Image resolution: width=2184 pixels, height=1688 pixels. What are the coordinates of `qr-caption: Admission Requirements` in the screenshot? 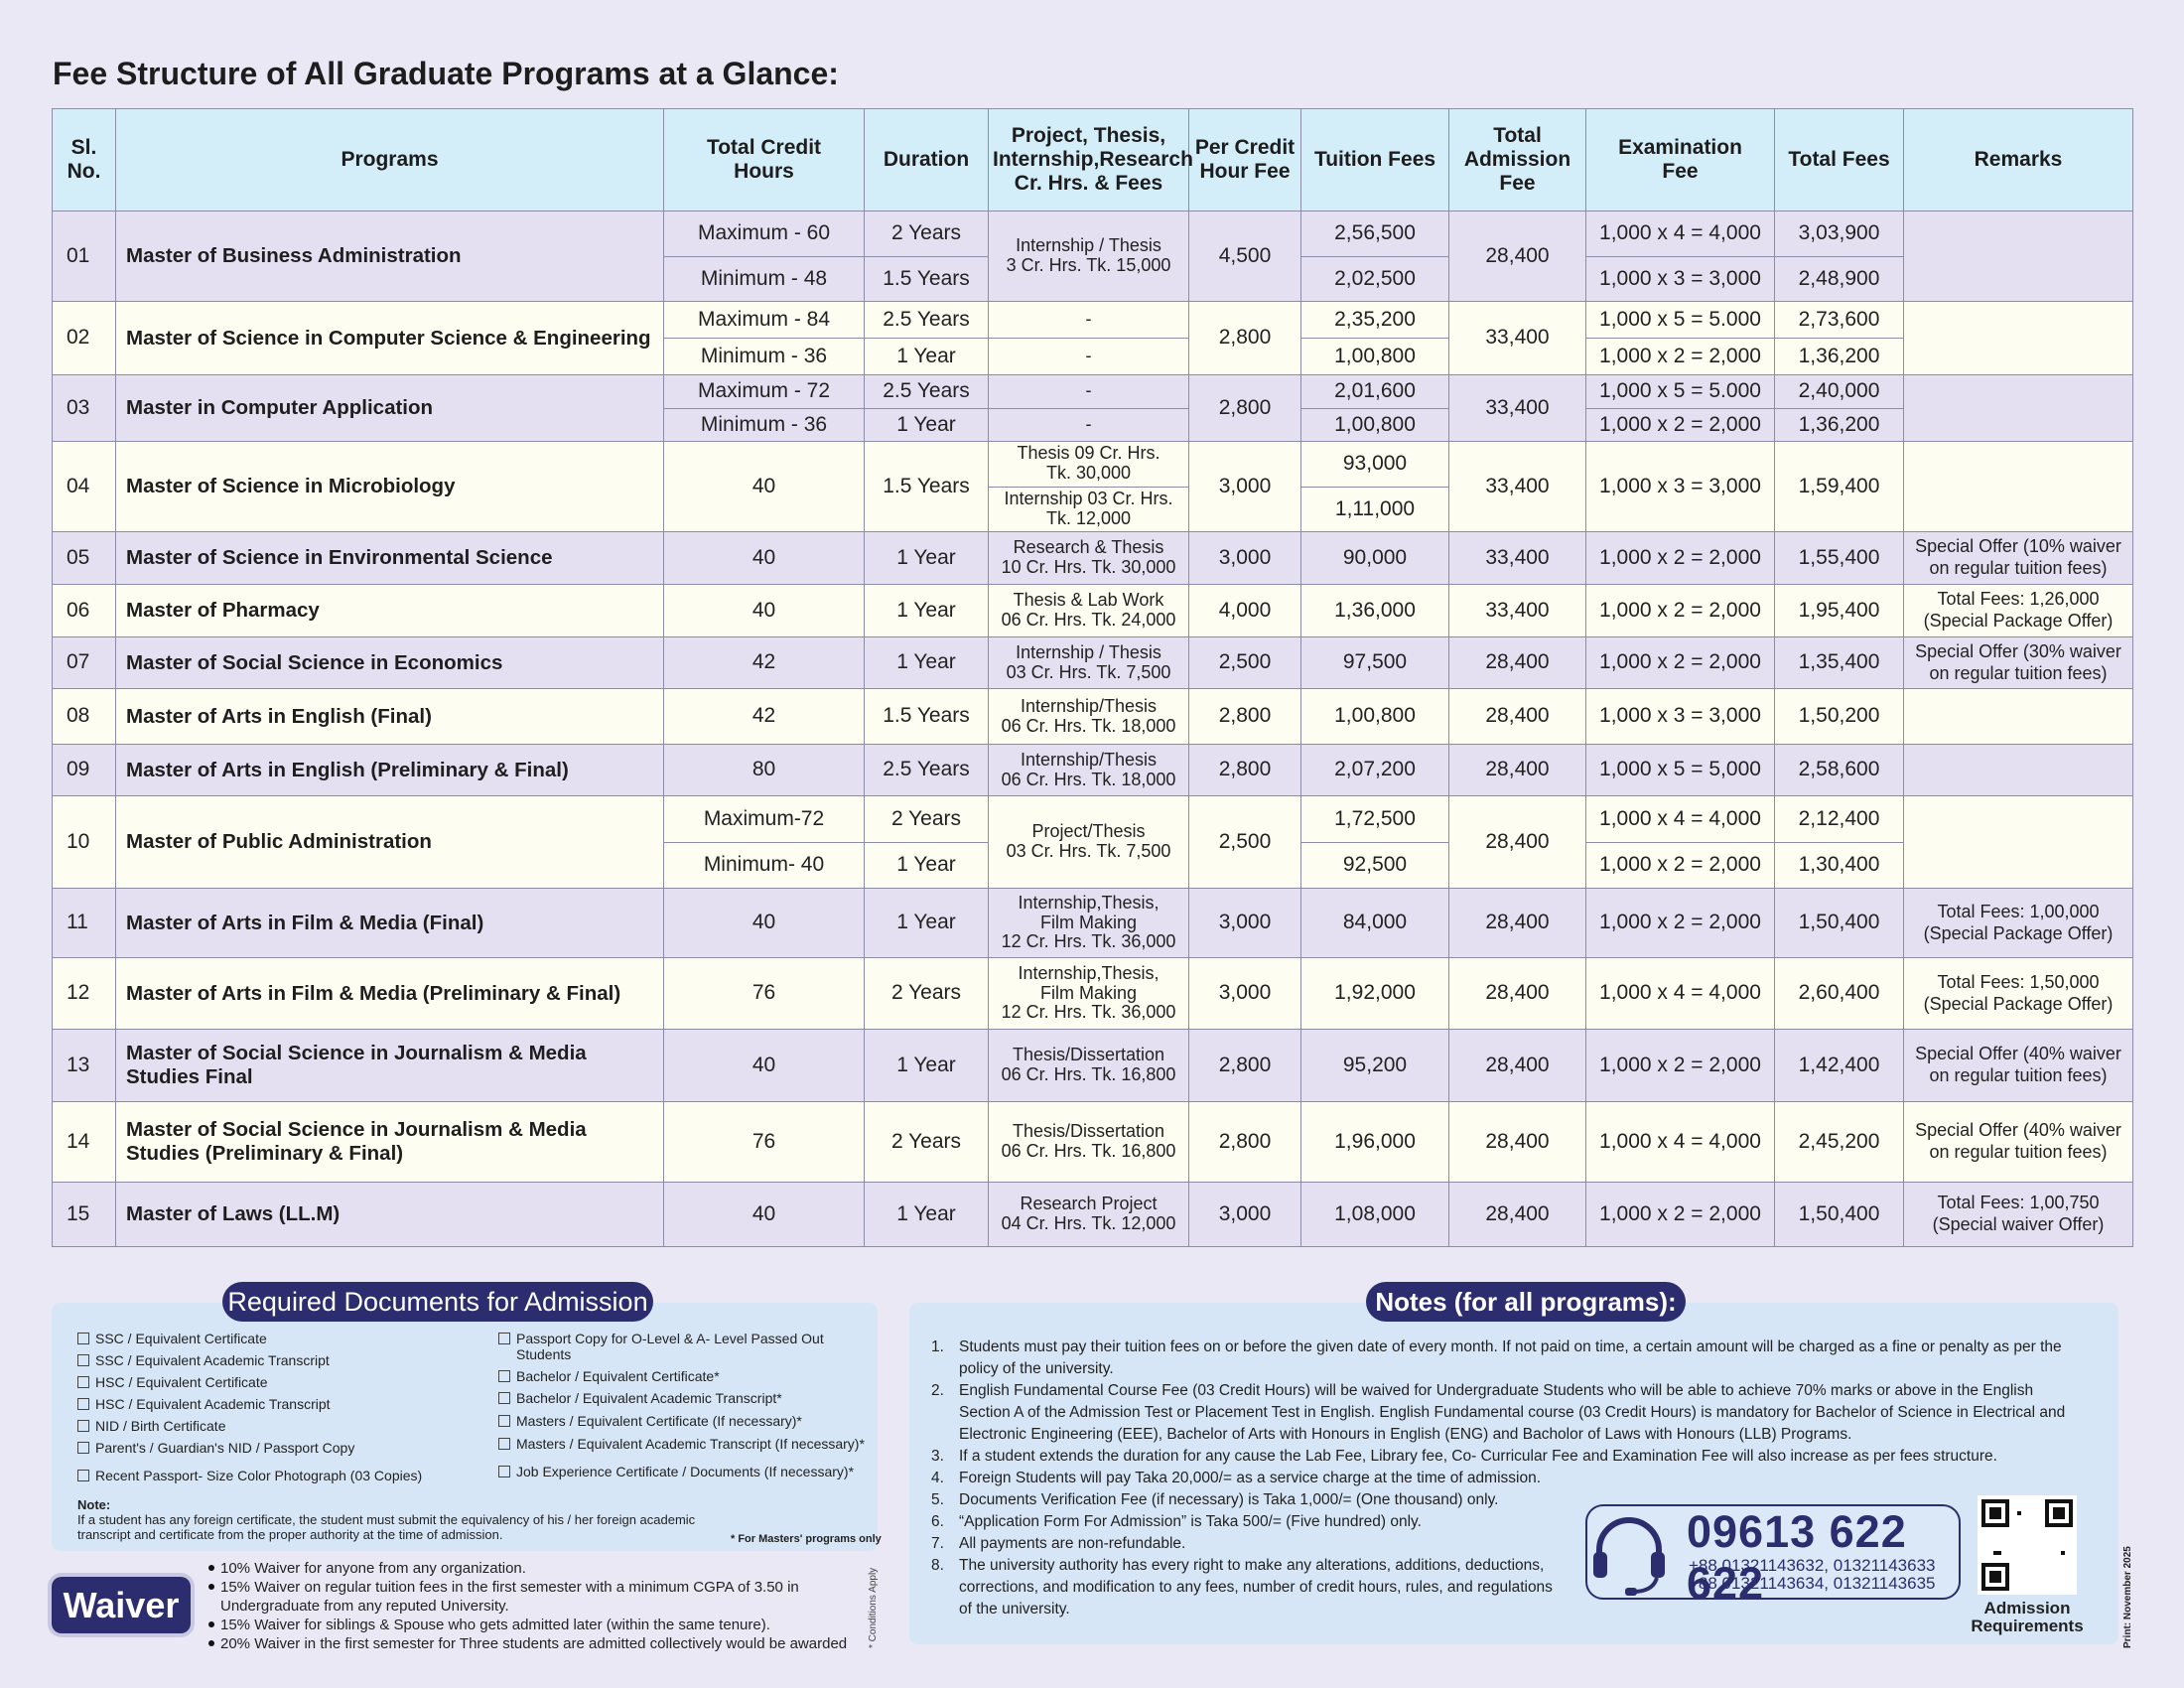 It's located at (2027, 1617).